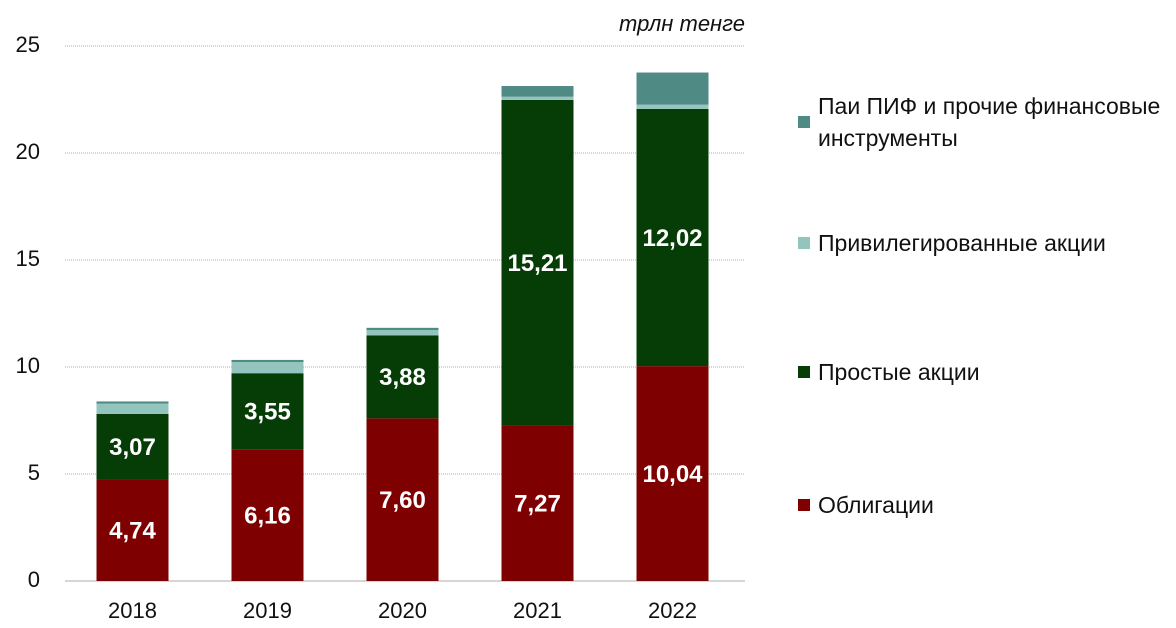 This screenshot has width=1176, height=628. I want to click on y-tick-label: 25, so click(28, 44).